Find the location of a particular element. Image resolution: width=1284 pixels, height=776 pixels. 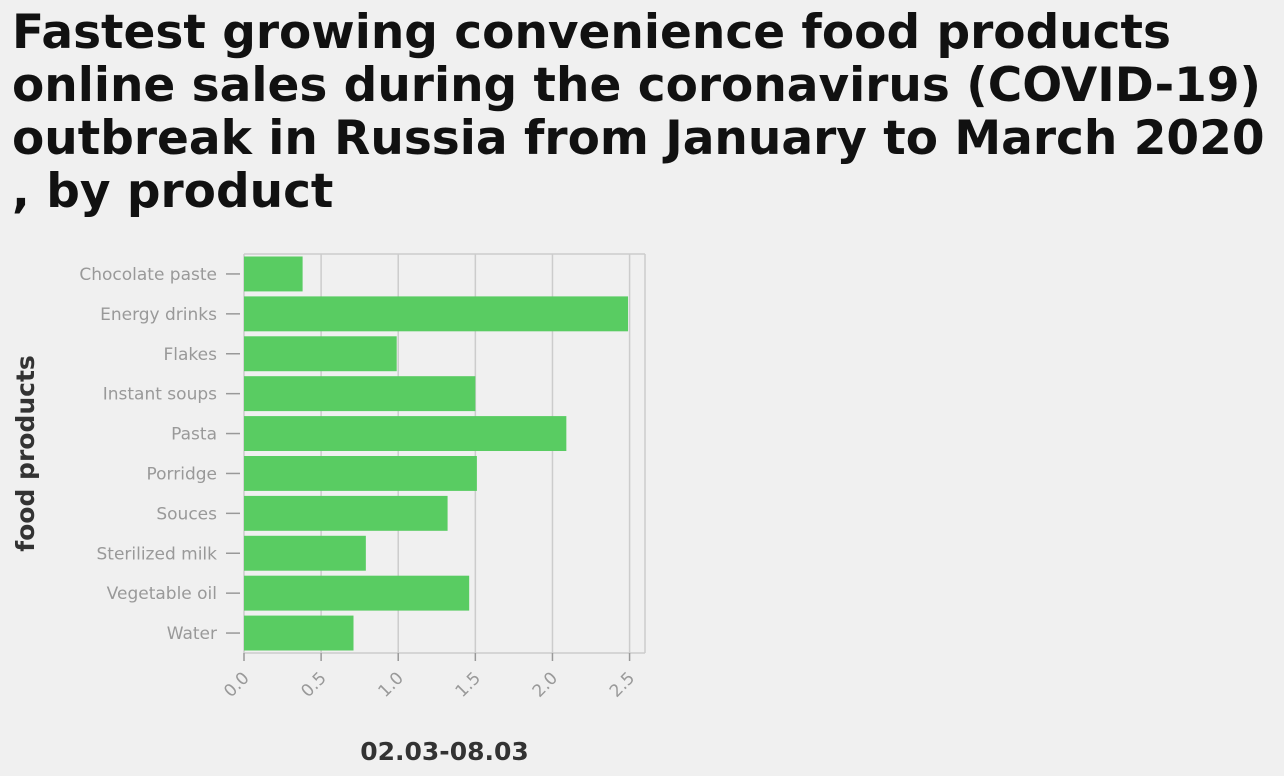

y-tick-label: Energy drinks is located at coordinates (158, 315).